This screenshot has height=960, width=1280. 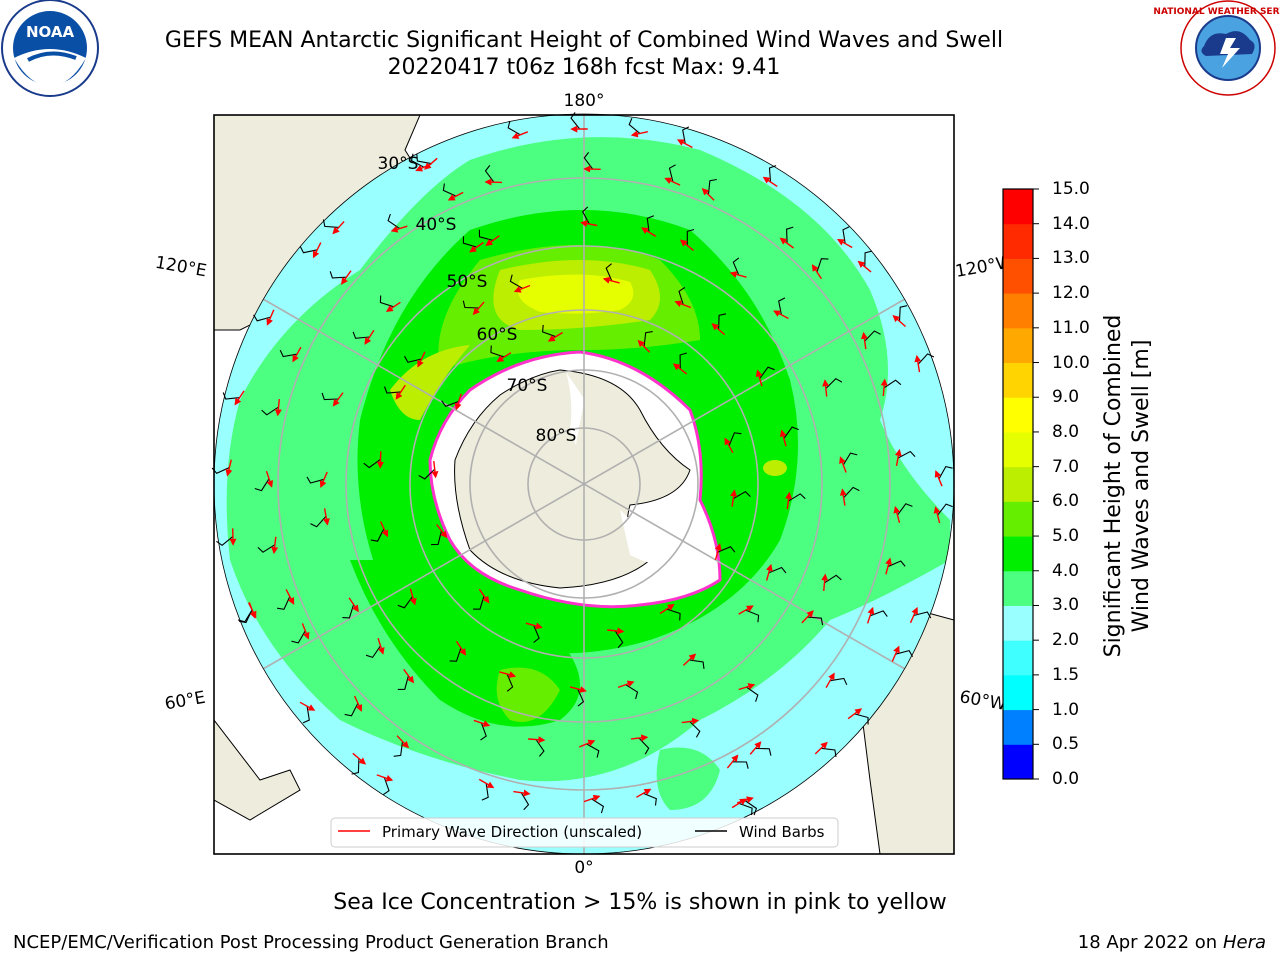 What do you see at coordinates (782, 832) in the screenshot?
I see `legend-wind-barbs: Wind Barbs` at bounding box center [782, 832].